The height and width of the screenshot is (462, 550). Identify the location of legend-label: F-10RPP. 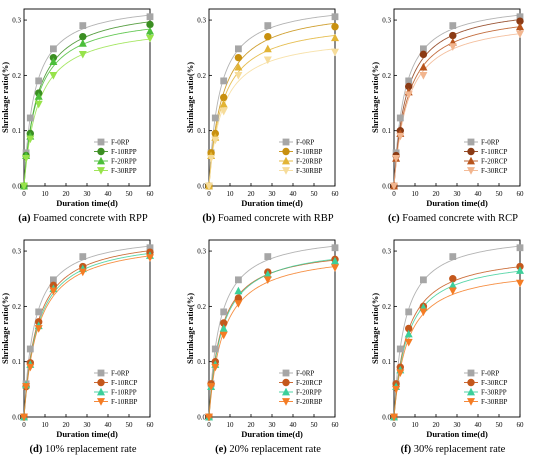
(124, 152).